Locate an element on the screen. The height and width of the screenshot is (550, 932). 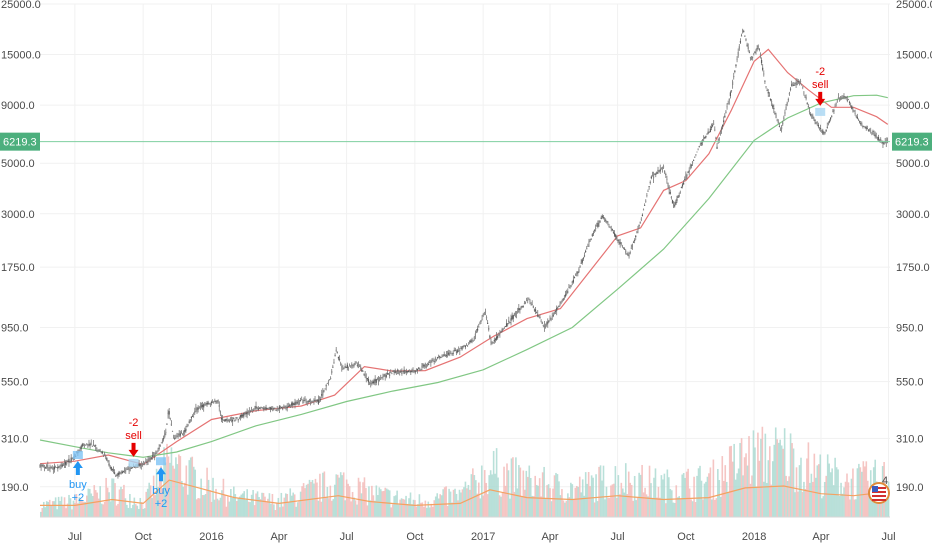
y-tick-label: 310.0 is located at coordinates (910, 439).